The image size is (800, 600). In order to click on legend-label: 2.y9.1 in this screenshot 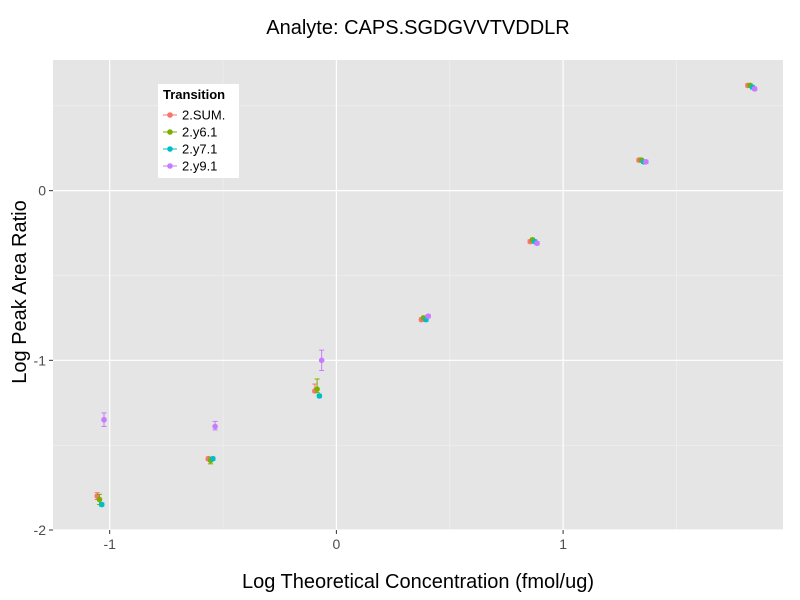, I will do `click(199, 166)`.